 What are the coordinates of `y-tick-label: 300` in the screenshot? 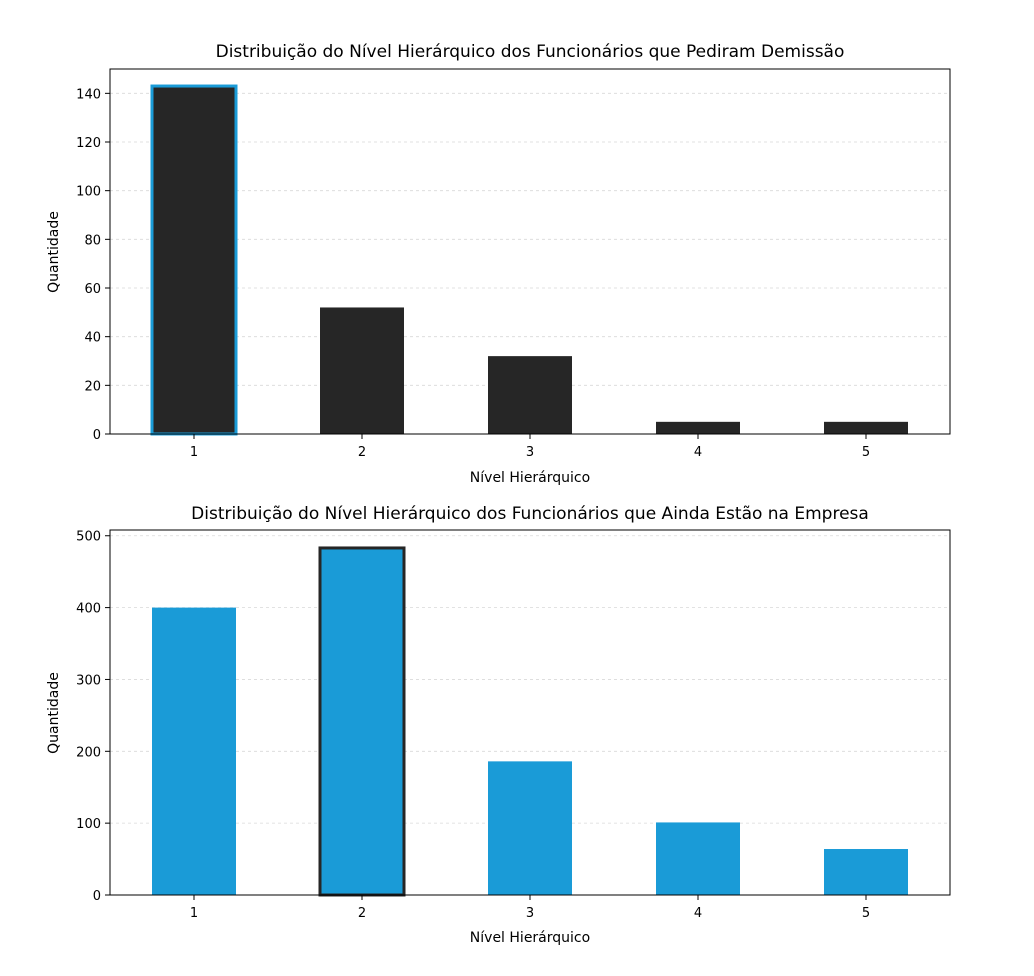 It's located at (88, 680).